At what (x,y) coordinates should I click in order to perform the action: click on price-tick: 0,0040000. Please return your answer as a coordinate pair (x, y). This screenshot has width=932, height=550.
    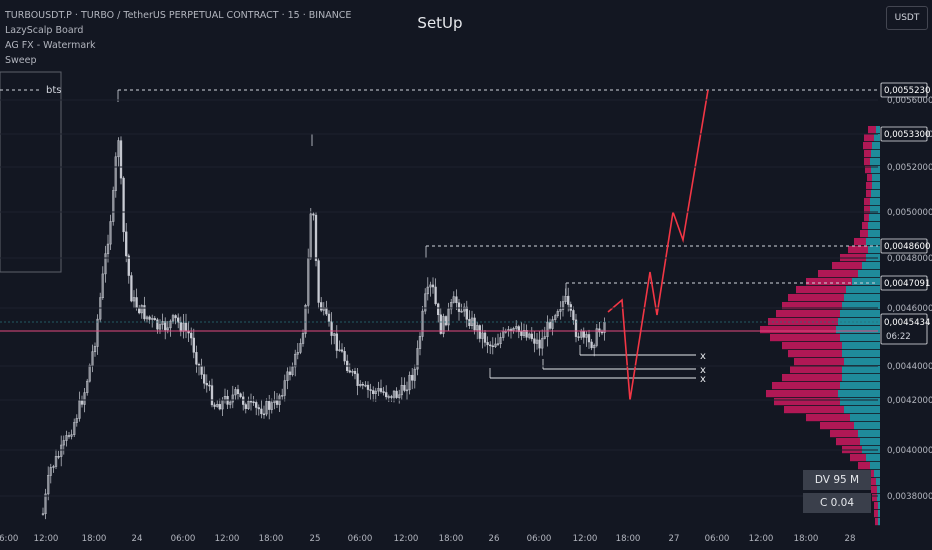
    Looking at the image, I should click on (909, 451).